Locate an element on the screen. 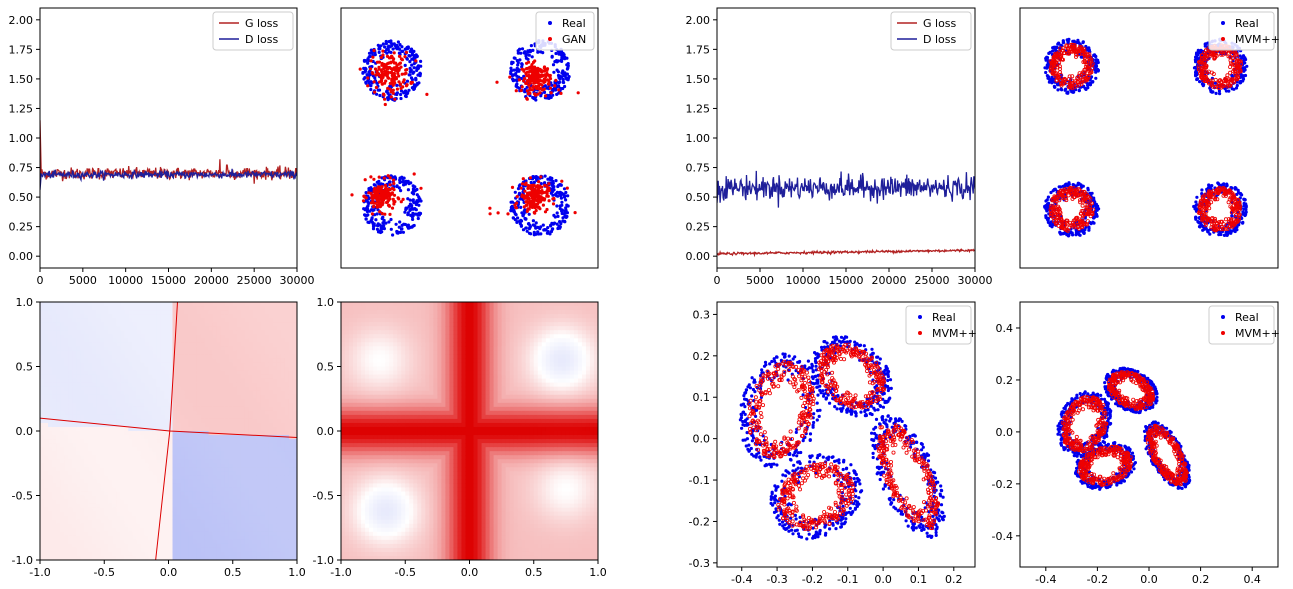 This screenshot has width=1293, height=589. legend-label: GAN is located at coordinates (574, 39).